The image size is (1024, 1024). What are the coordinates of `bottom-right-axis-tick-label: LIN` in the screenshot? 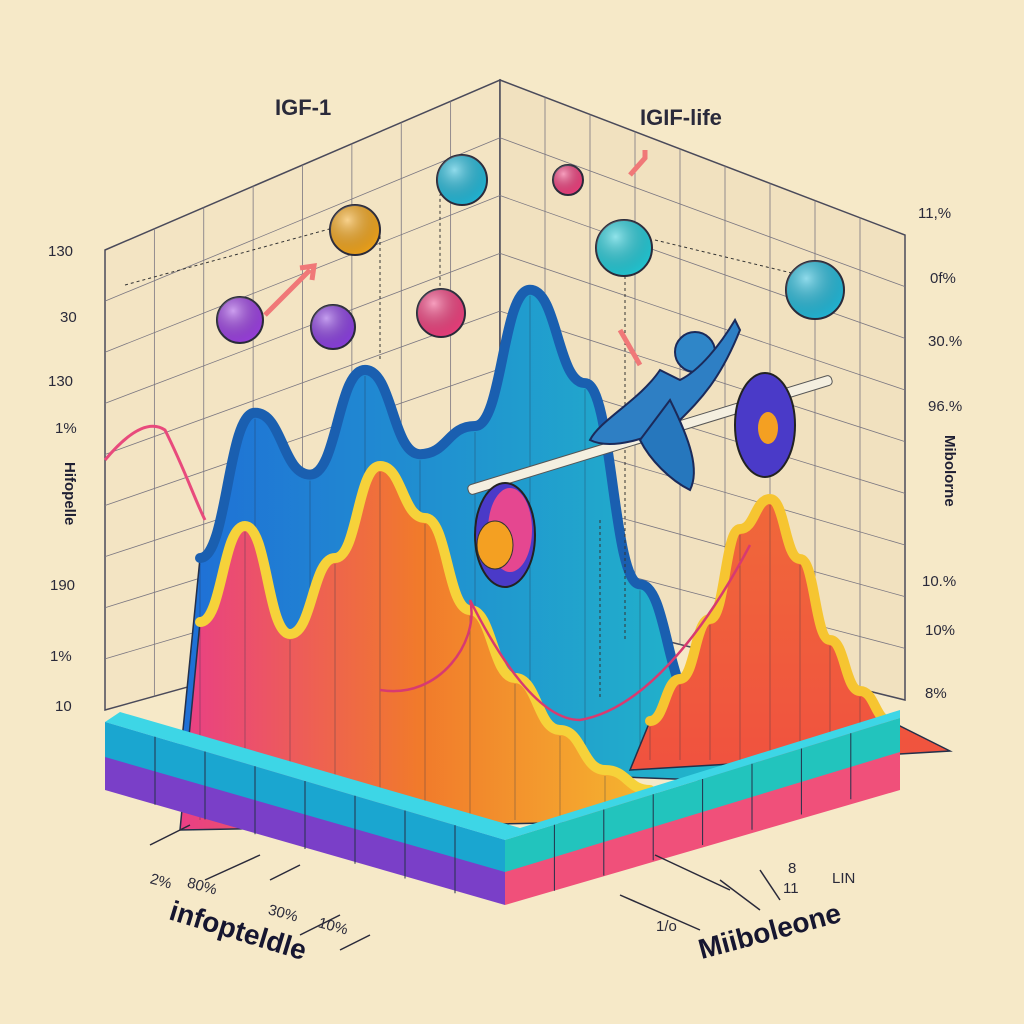 It's located at (844, 878).